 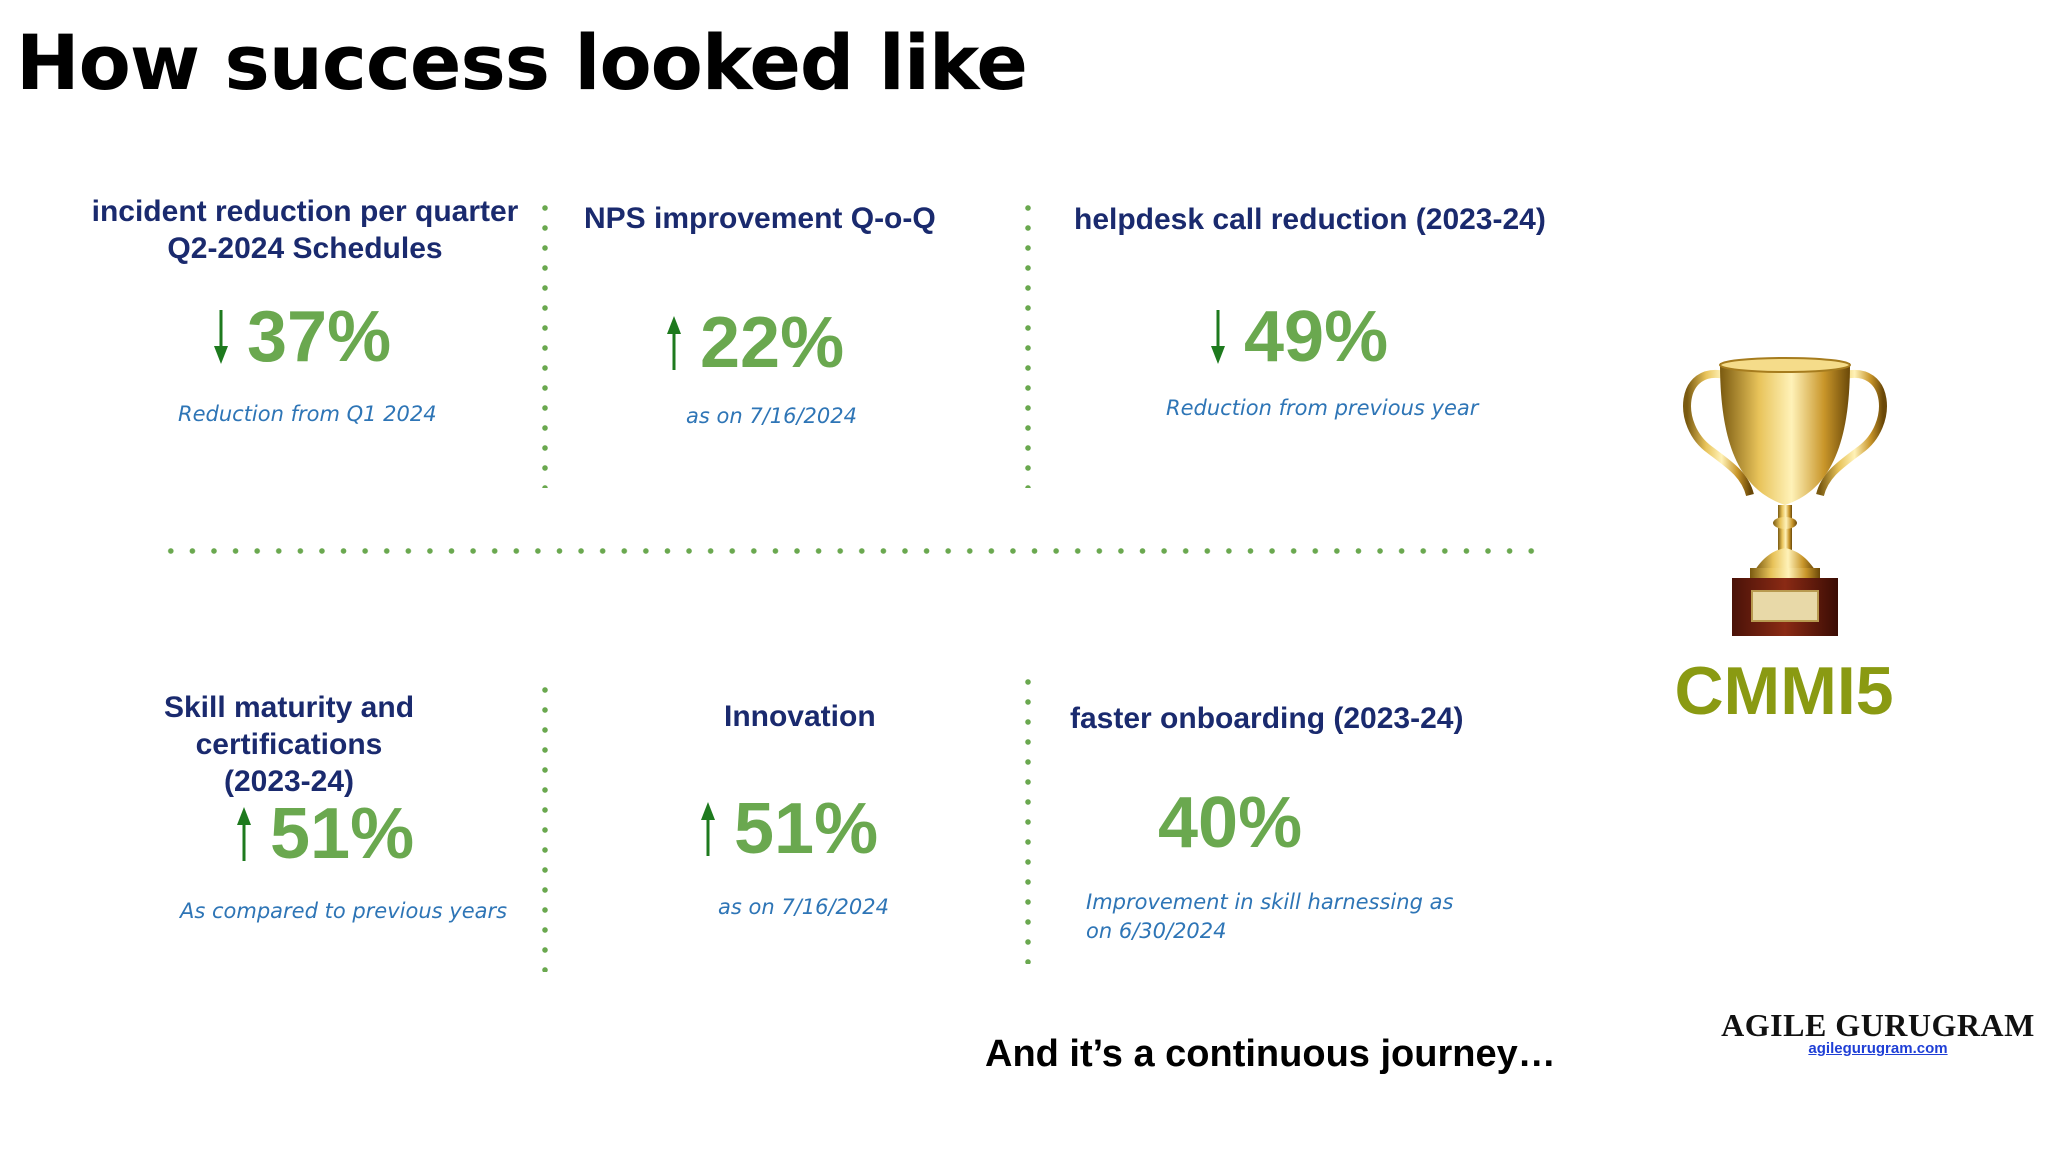 What do you see at coordinates (522, 62) in the screenshot?
I see `slide-title: How success looked like` at bounding box center [522, 62].